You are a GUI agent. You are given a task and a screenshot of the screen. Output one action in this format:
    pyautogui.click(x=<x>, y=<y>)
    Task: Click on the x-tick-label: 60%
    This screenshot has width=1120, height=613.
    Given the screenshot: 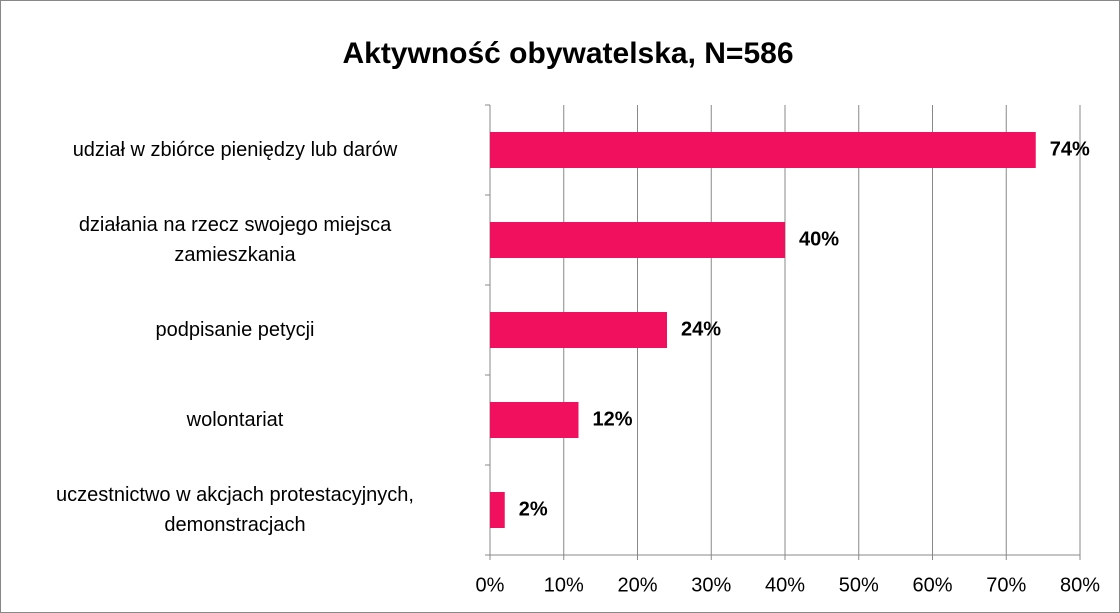 What is the action you would take?
    pyautogui.click(x=932, y=585)
    